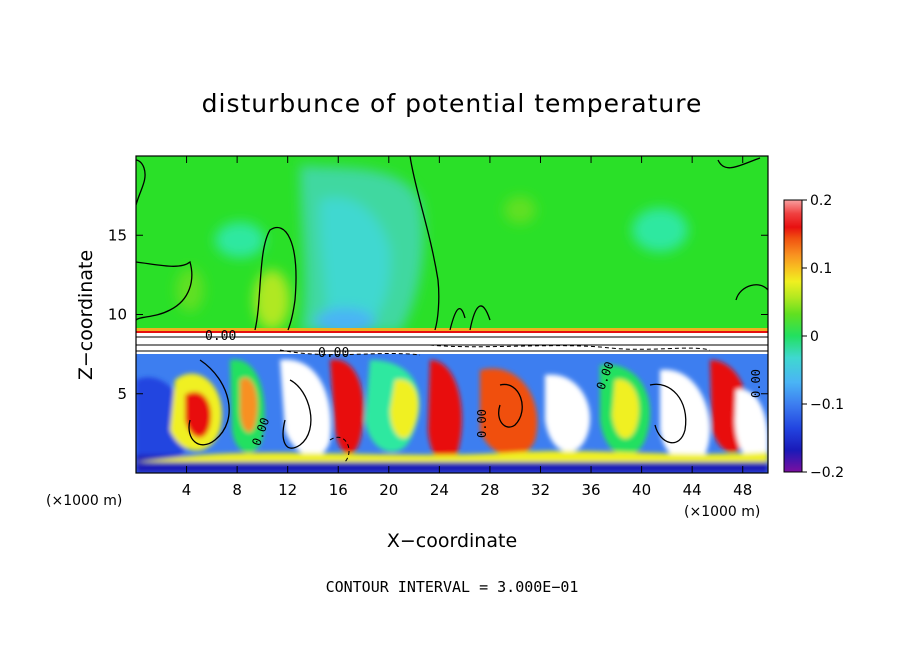 The height and width of the screenshot is (654, 904). What do you see at coordinates (641, 490) in the screenshot?
I see `x-tick-label: 40` at bounding box center [641, 490].